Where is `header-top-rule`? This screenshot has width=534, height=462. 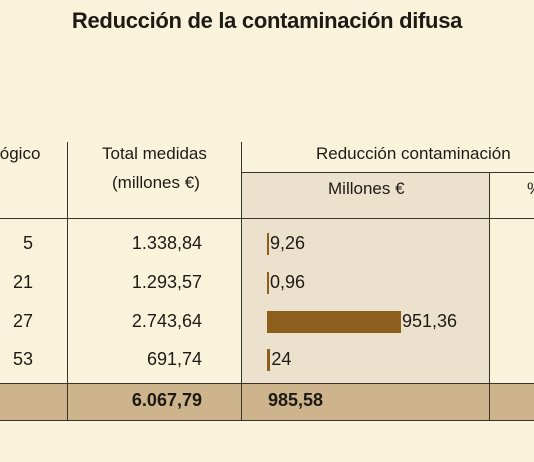 header-top-rule is located at coordinates (387, 172).